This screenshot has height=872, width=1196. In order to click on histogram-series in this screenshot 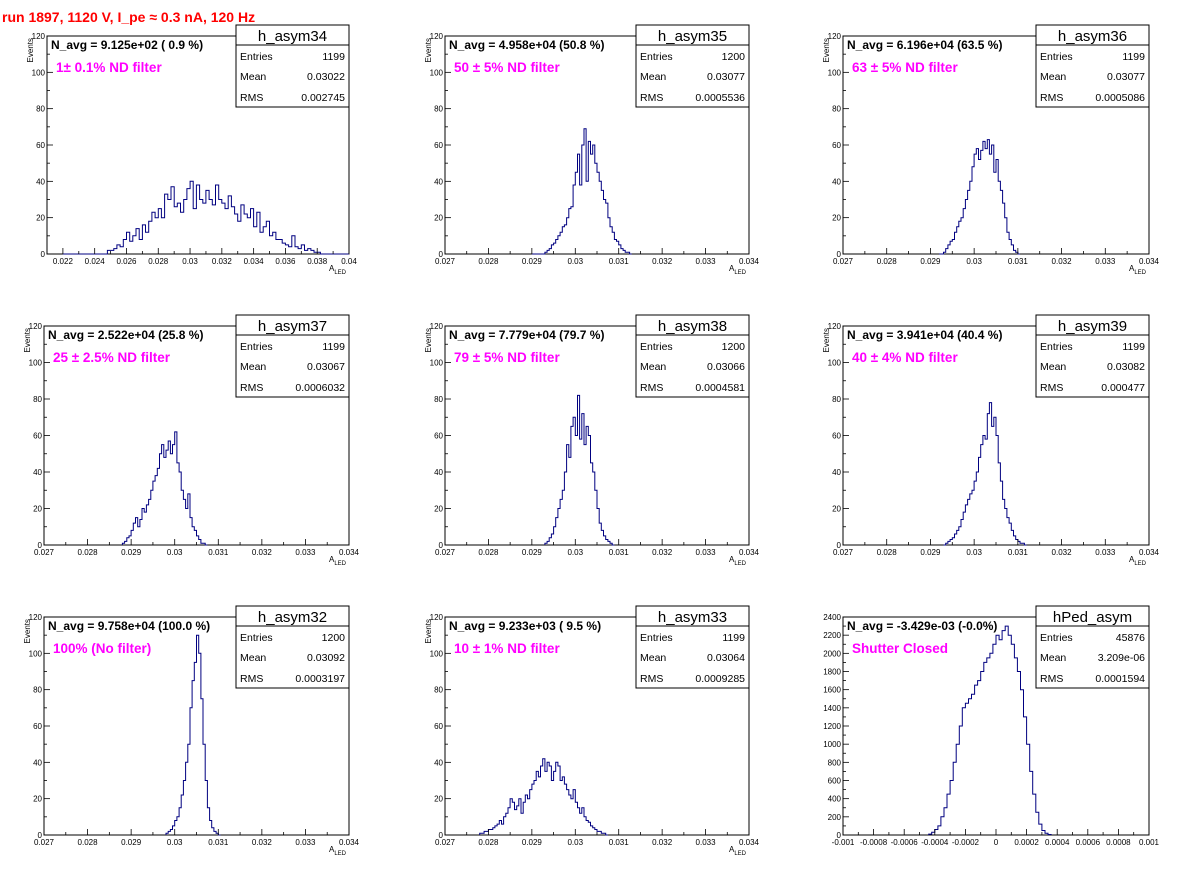, I will do `click(205, 217)`.